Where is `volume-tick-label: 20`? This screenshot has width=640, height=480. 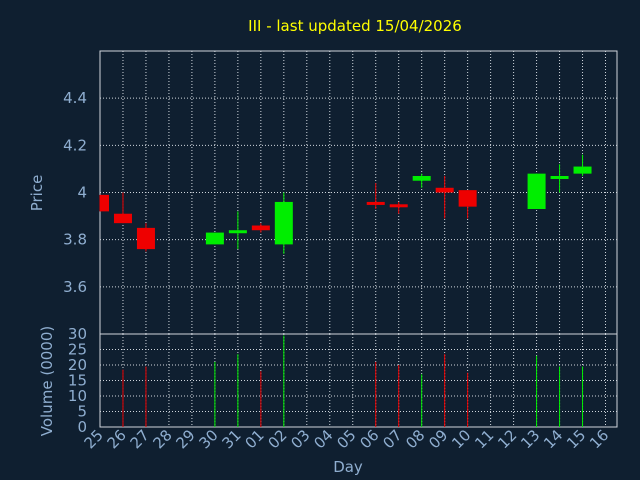
volume-tick-label: 20 is located at coordinates (77, 365).